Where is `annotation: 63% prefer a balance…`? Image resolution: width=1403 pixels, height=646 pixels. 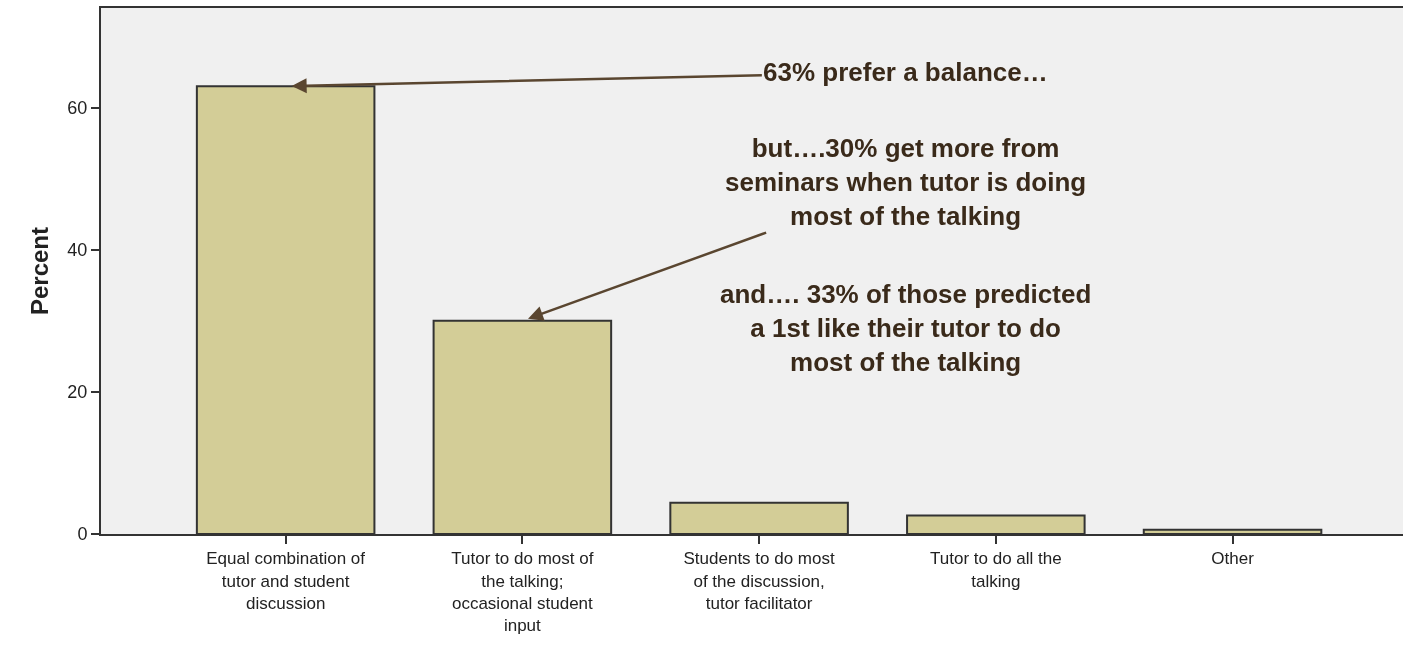 annotation: 63% prefer a balance… is located at coordinates (905, 72).